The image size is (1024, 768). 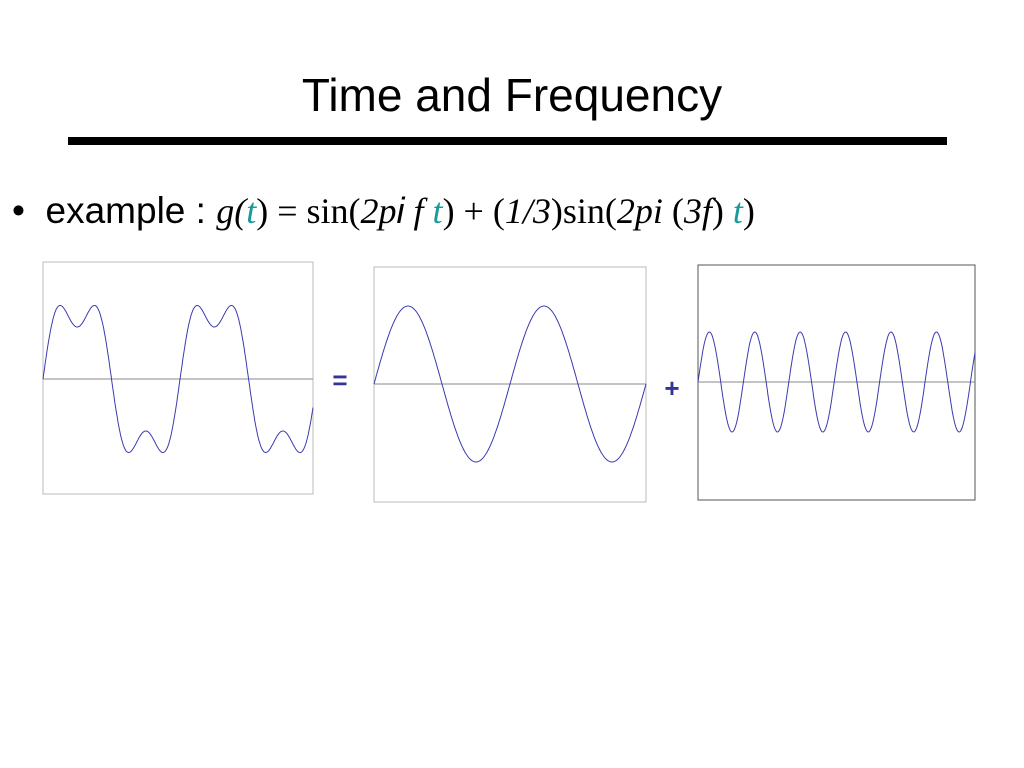 What do you see at coordinates (583, 211) in the screenshot?
I see `formula-part: )sin(` at bounding box center [583, 211].